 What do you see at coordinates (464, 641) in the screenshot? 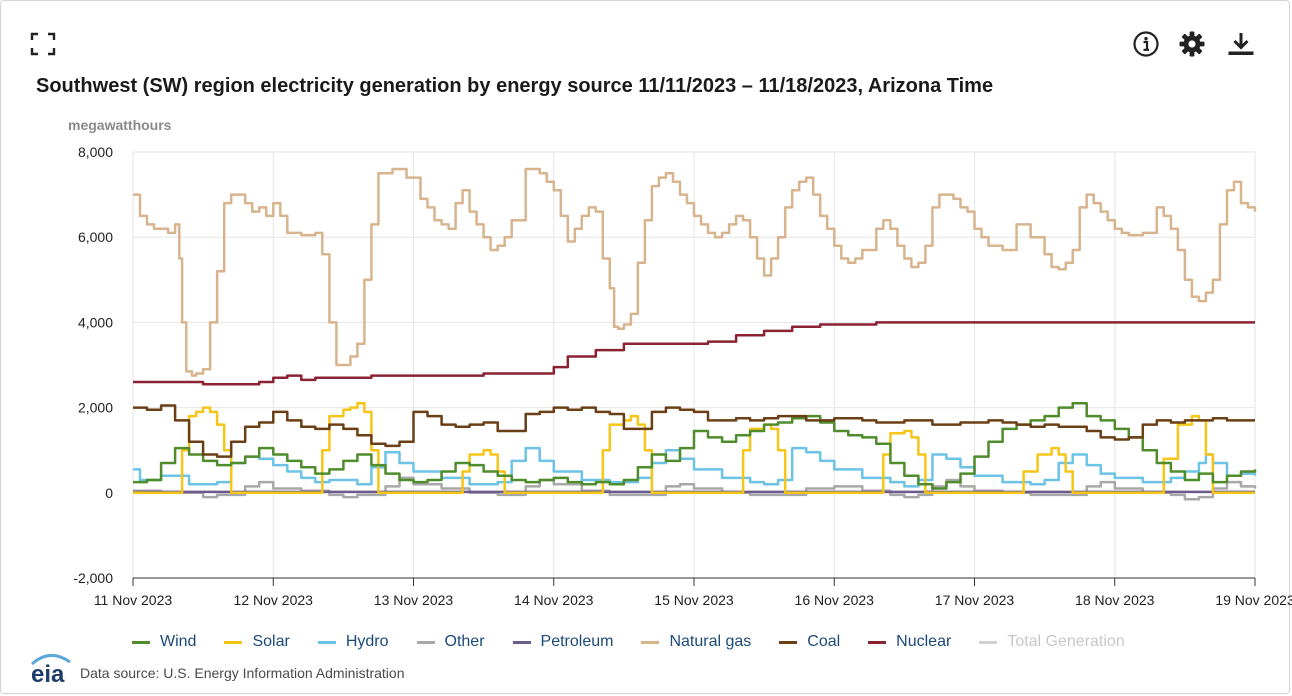
I see `legend-label: Other` at bounding box center [464, 641].